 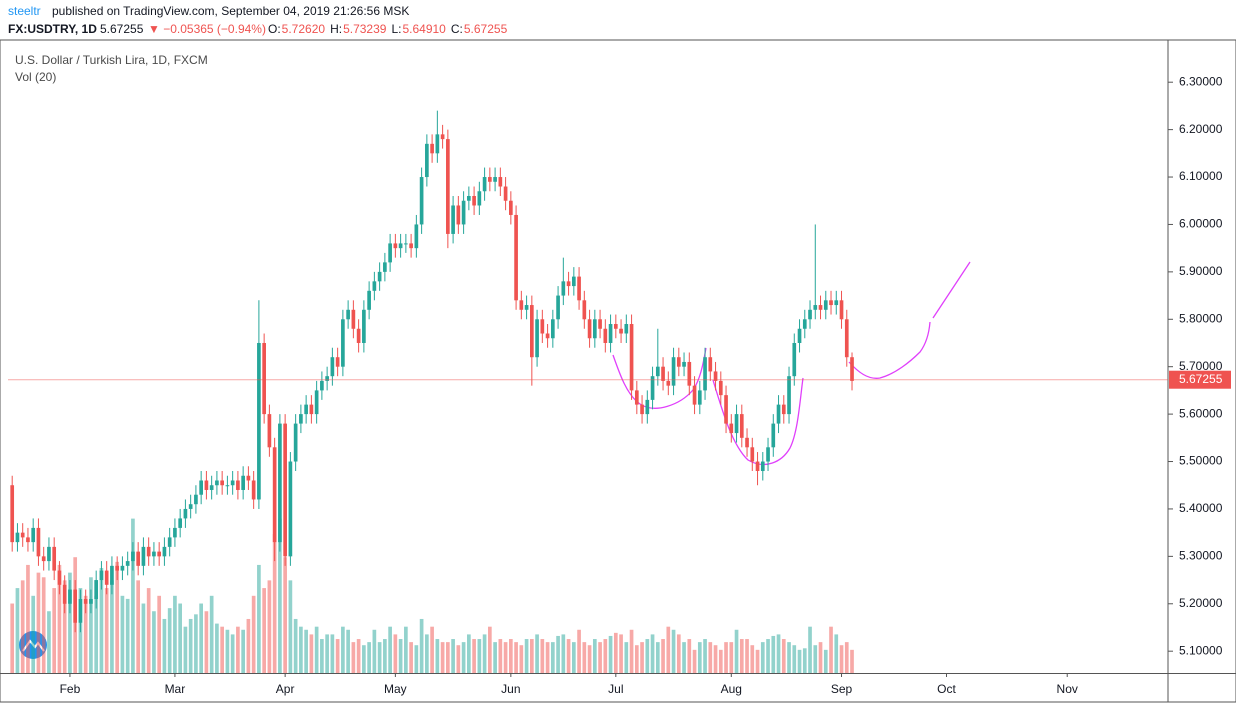 What do you see at coordinates (274, 29) in the screenshot?
I see `ohlc-key: O:` at bounding box center [274, 29].